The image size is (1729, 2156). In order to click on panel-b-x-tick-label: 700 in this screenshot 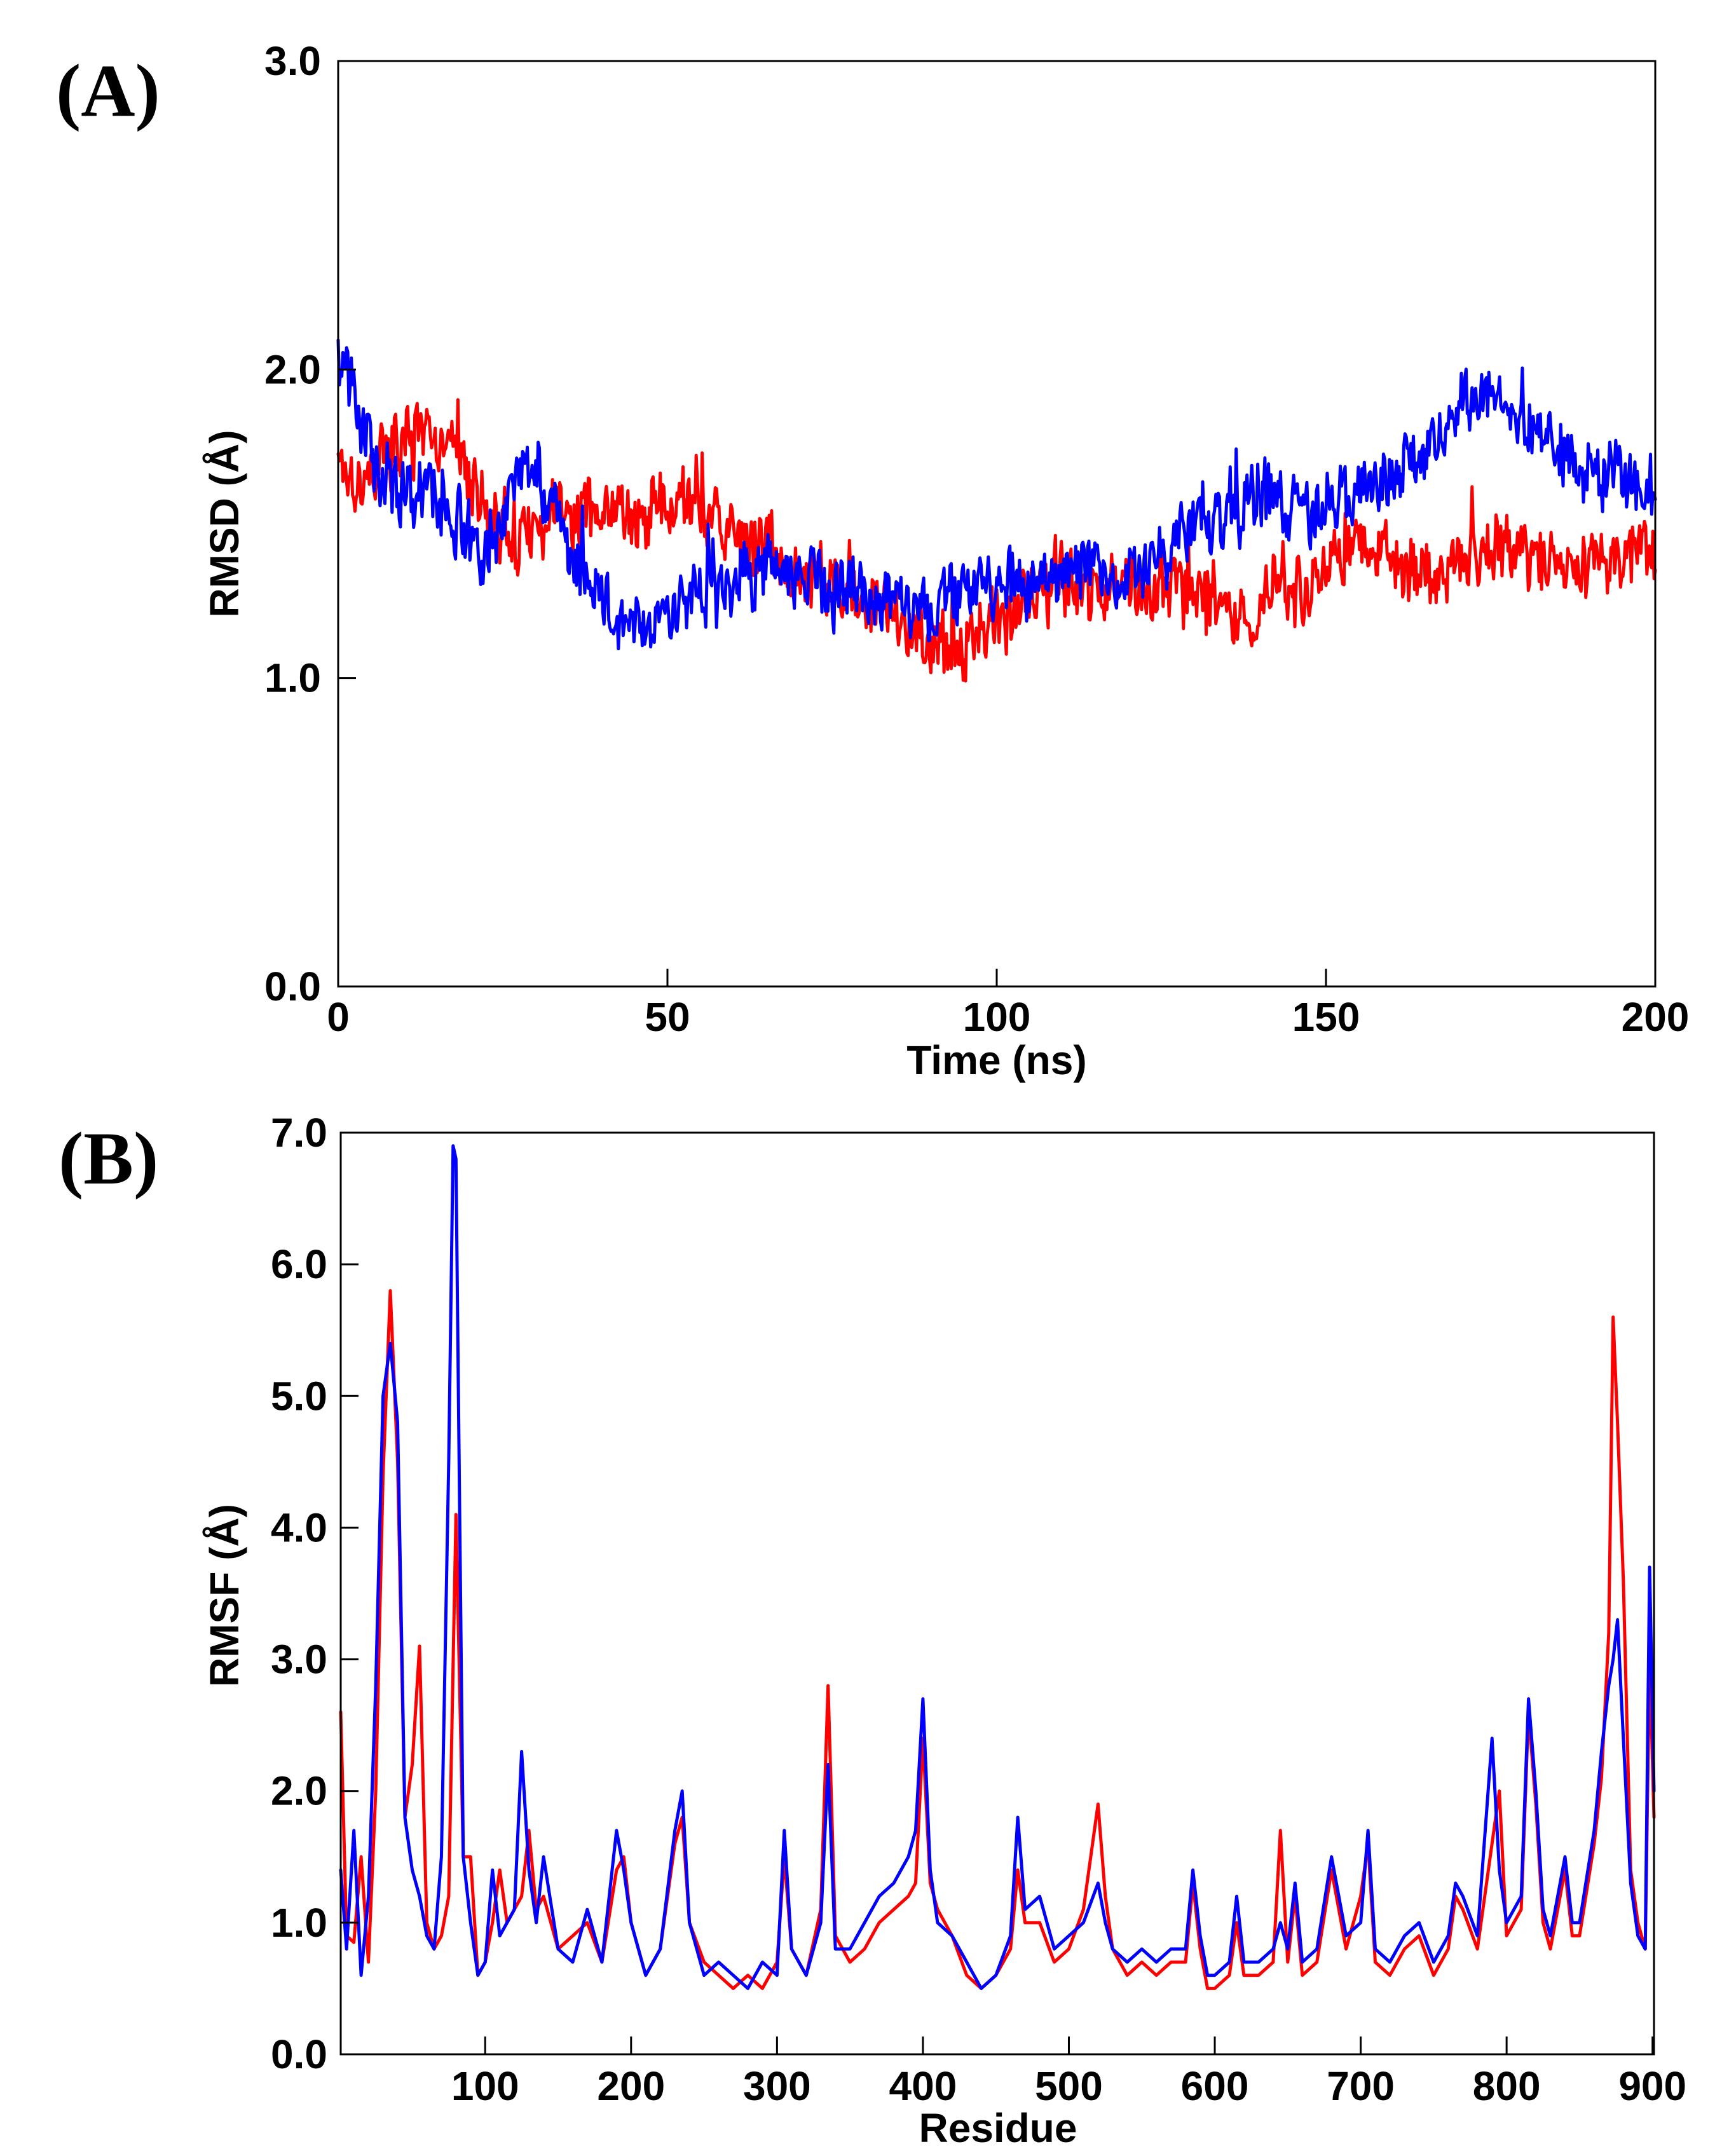, I will do `click(1361, 2086)`.